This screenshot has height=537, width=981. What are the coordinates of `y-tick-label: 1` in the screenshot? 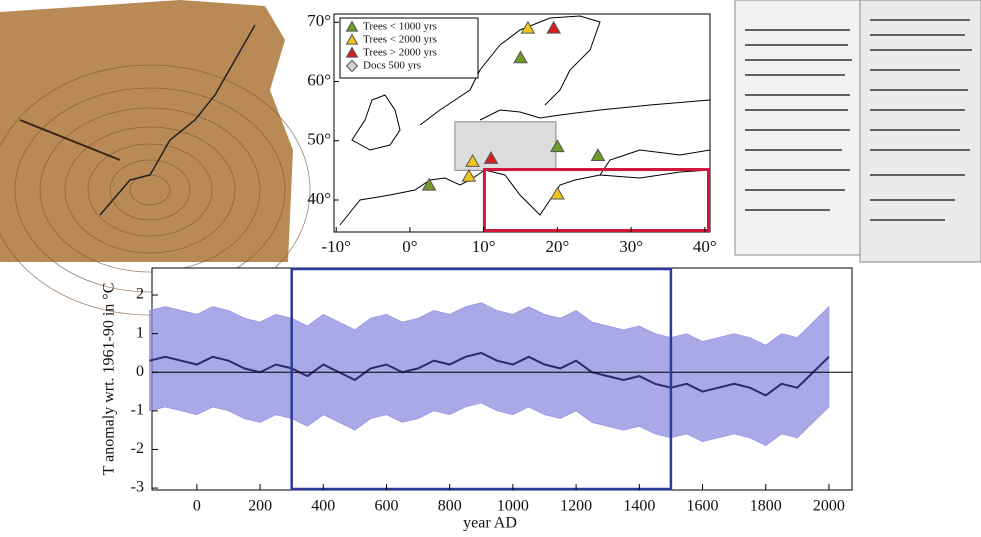 It's located at (140, 332).